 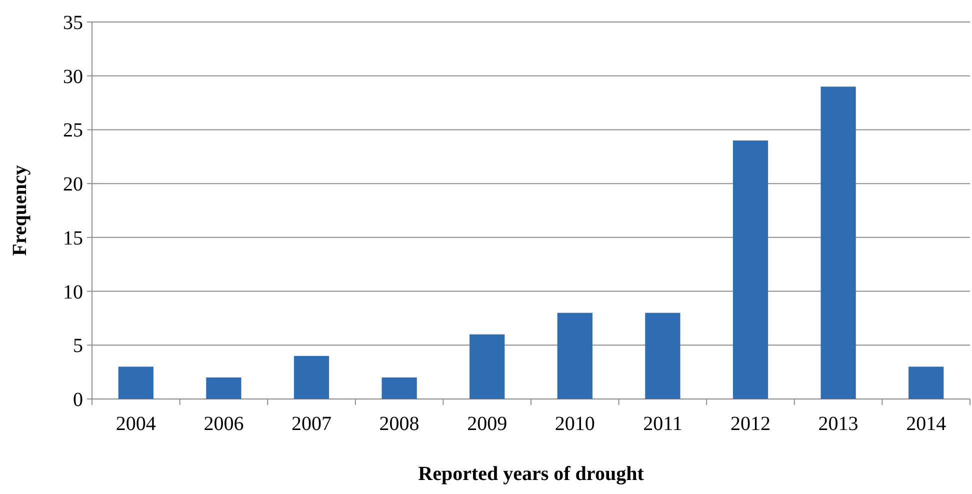 What do you see at coordinates (73, 238) in the screenshot?
I see `y-tick-label: 15` at bounding box center [73, 238].